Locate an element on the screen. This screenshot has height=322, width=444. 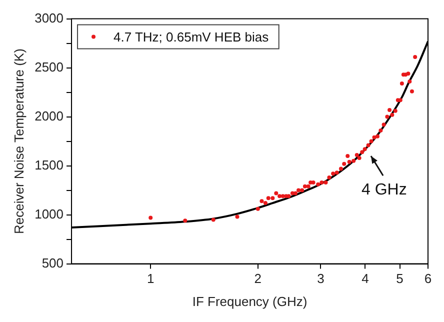
y-tick-label: 2000 is located at coordinates (49, 116).